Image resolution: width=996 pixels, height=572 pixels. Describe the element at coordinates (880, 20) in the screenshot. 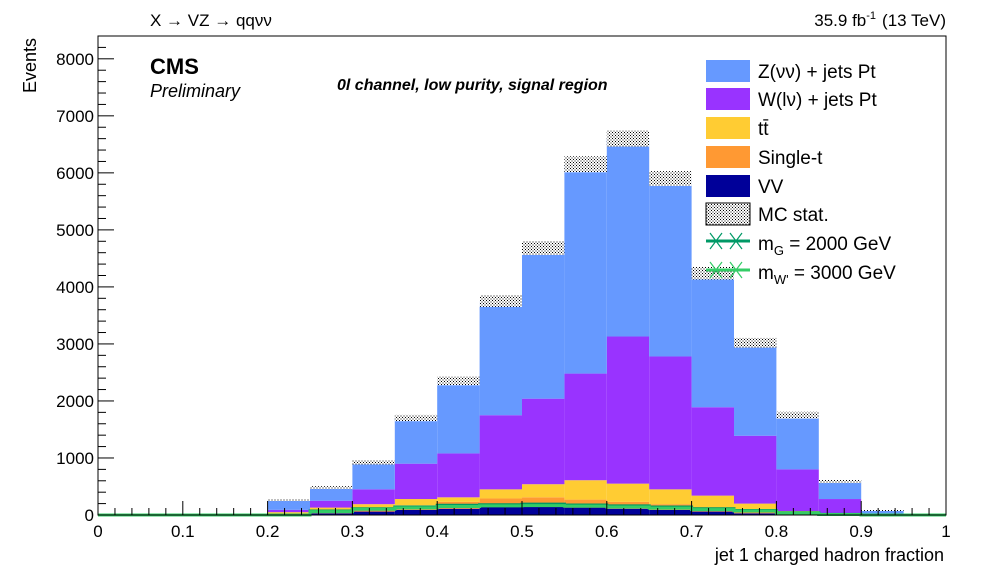

I see `lumi-label: 35.9 fb-1 (13 TeV)` at that location.